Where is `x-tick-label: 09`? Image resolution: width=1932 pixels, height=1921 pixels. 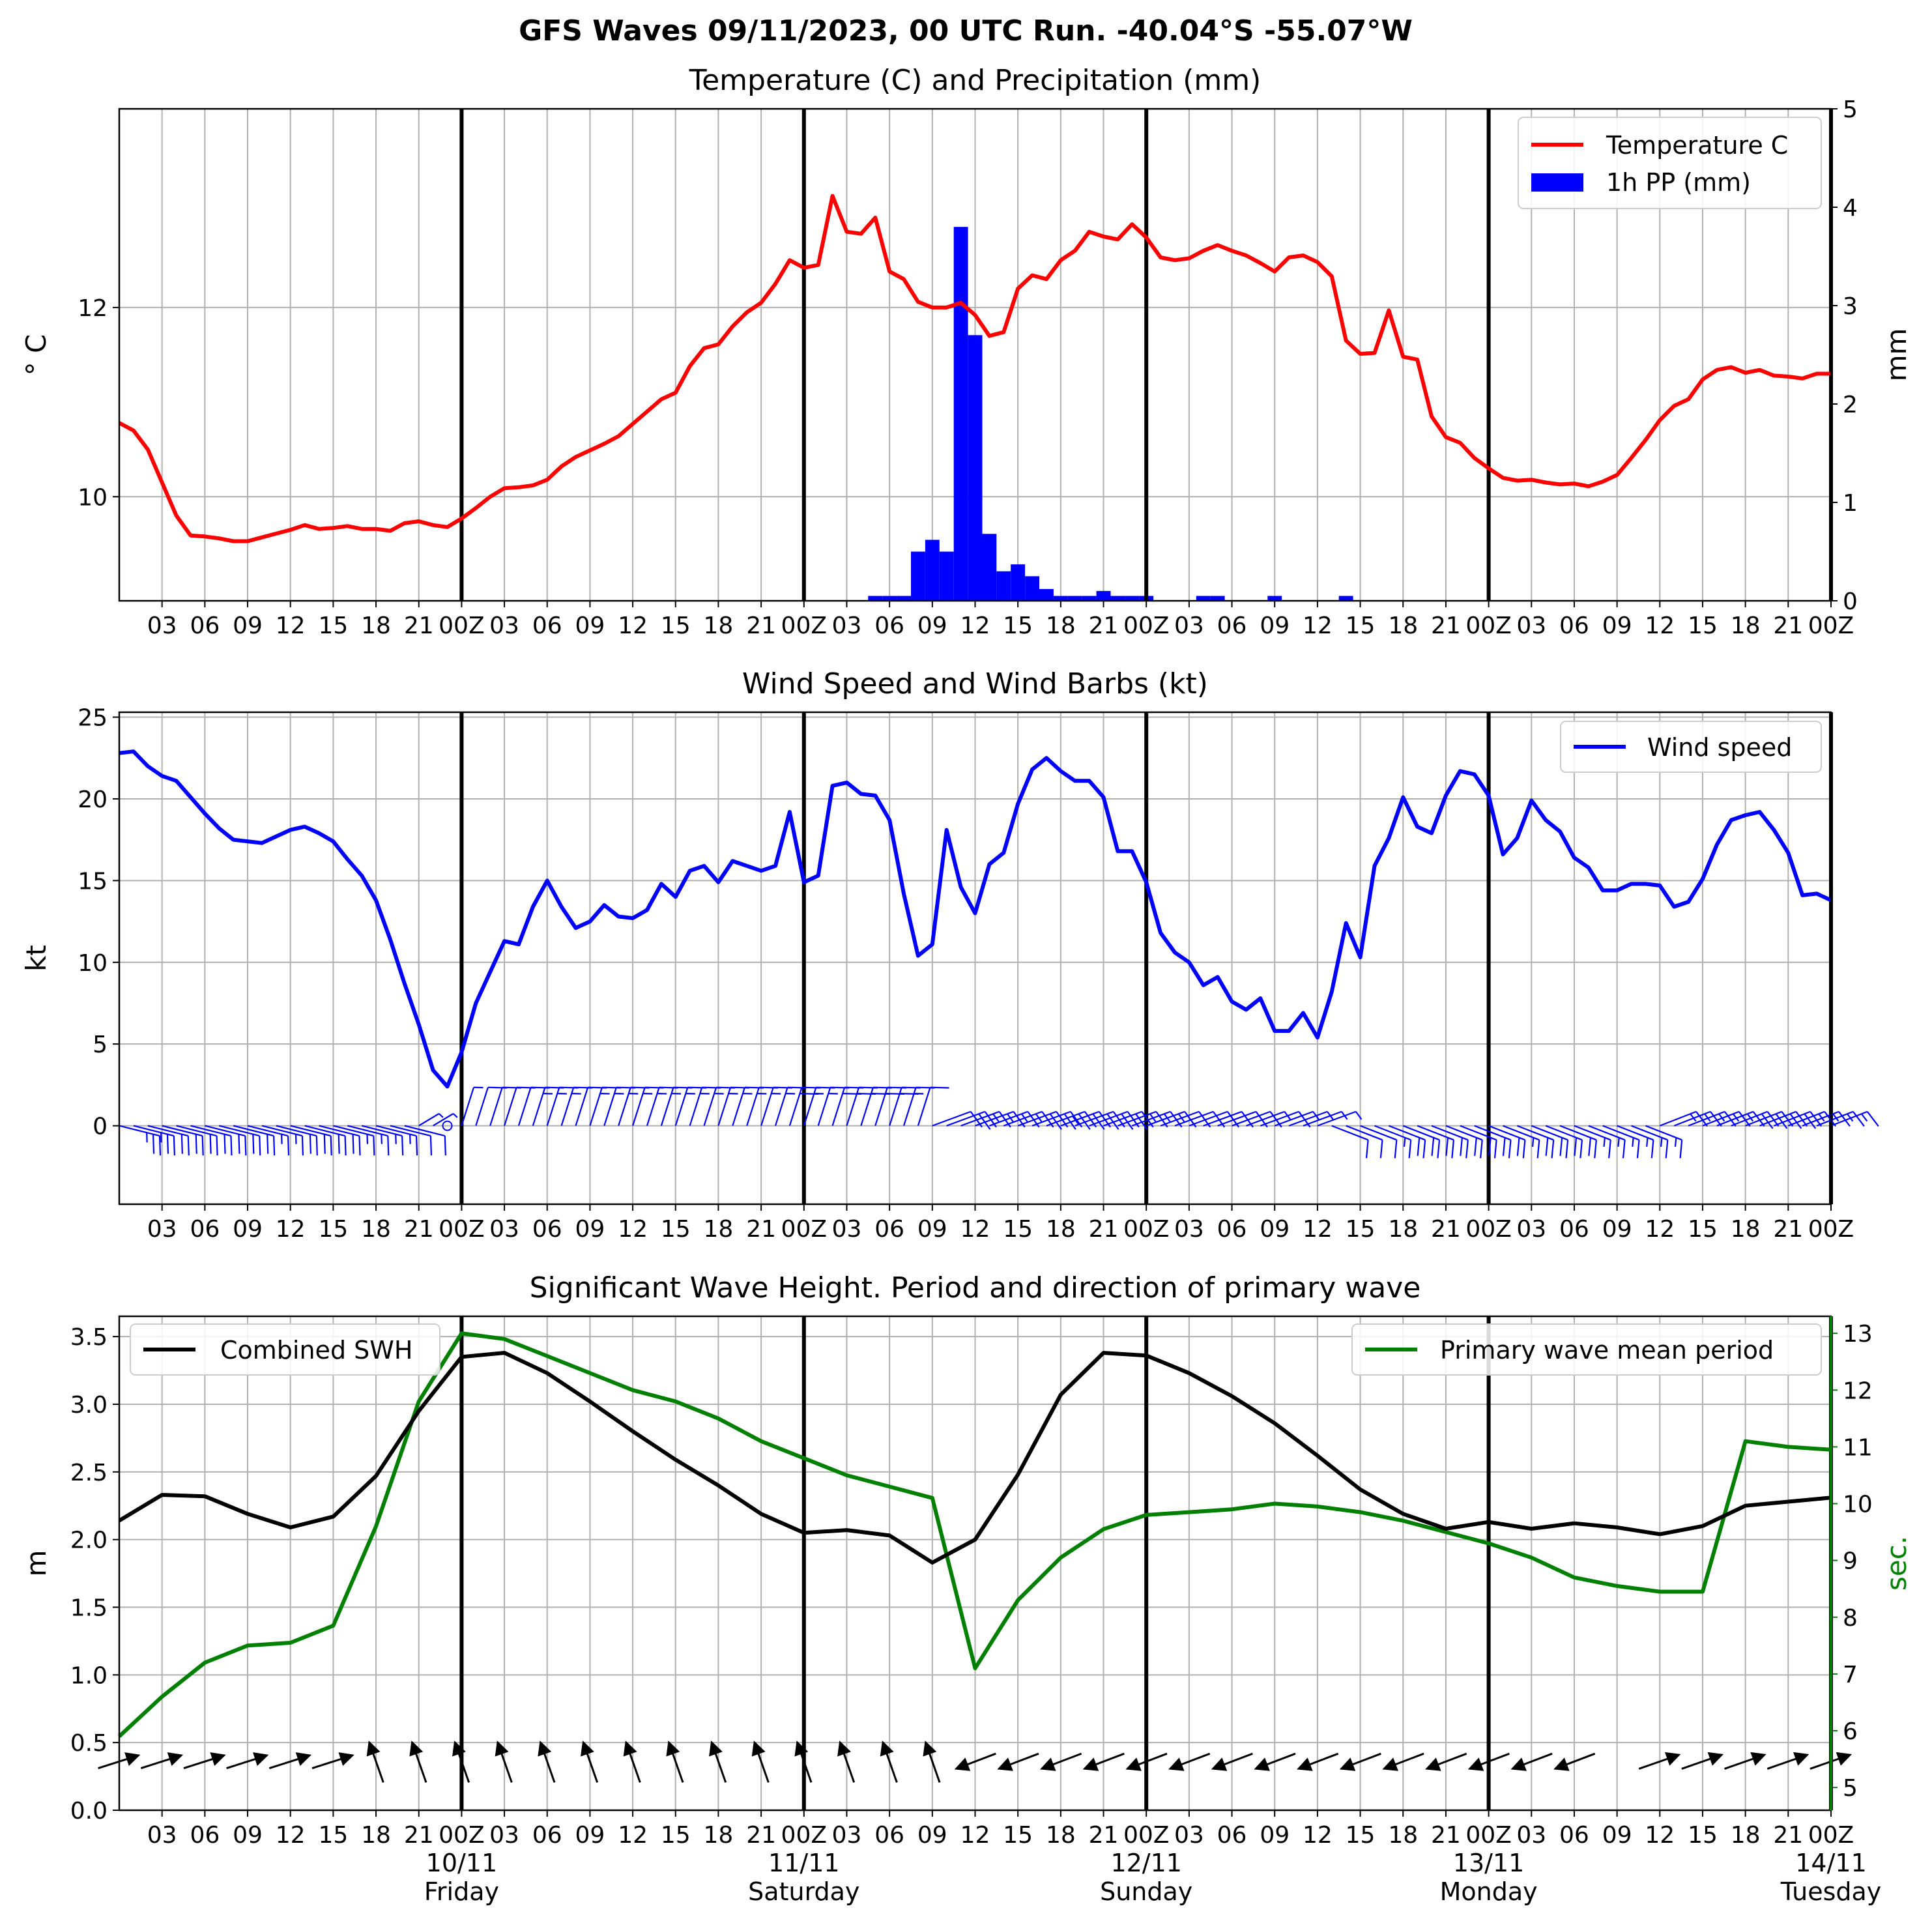 x-tick-label: 09 is located at coordinates (590, 1835).